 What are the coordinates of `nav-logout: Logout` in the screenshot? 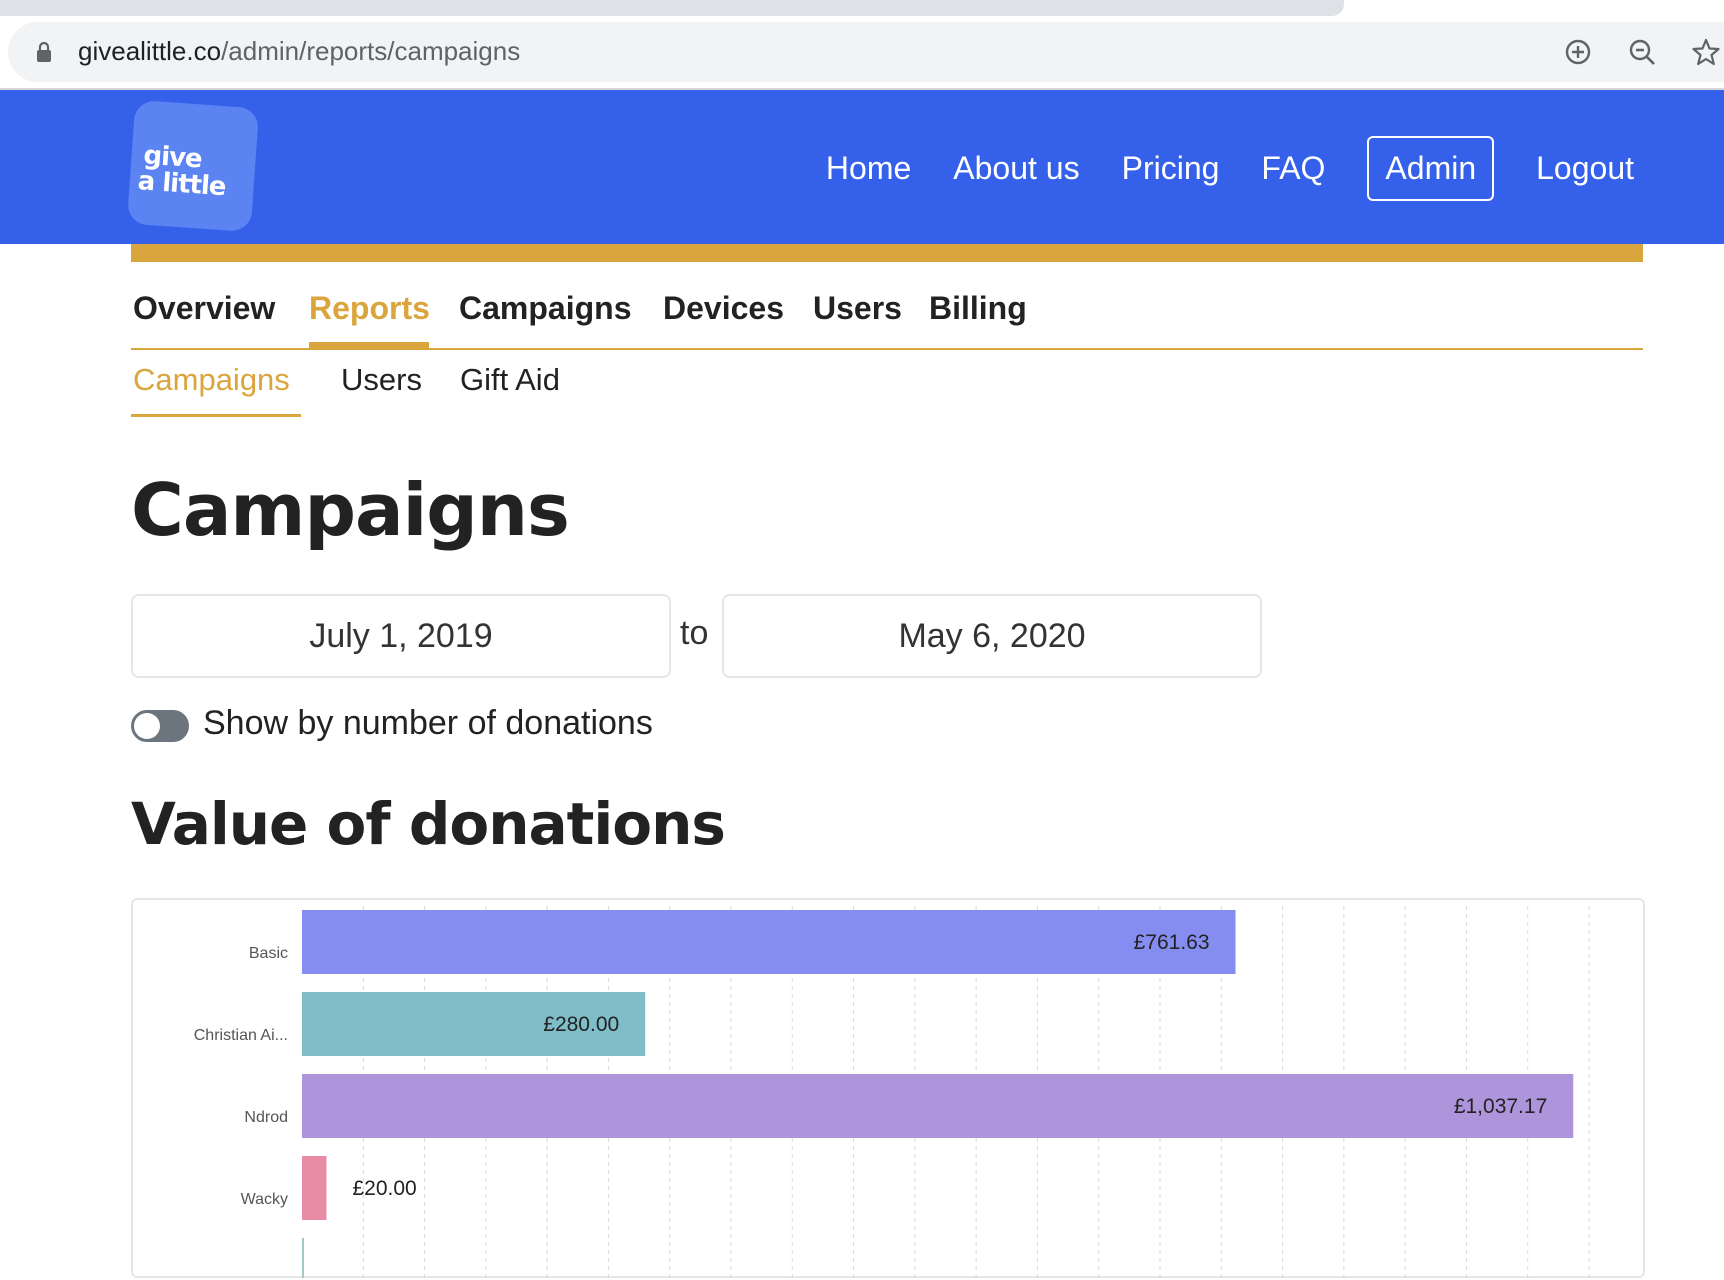 It's located at (1585, 168).